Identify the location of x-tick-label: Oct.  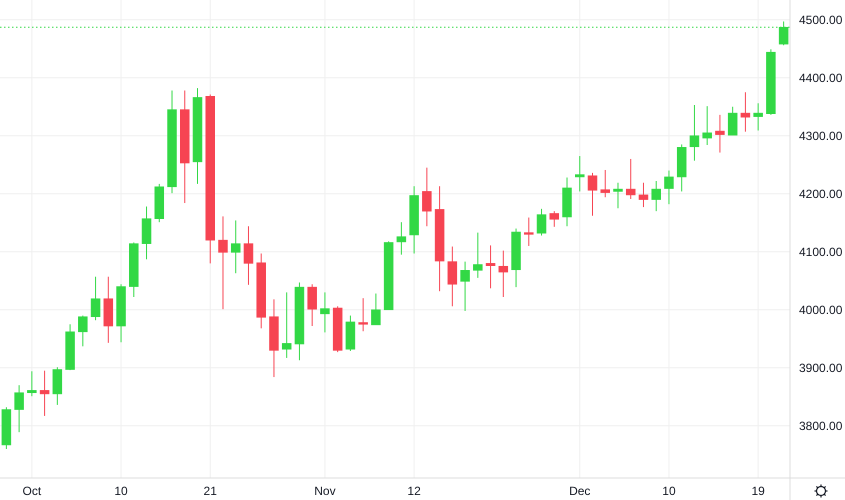
(32, 491).